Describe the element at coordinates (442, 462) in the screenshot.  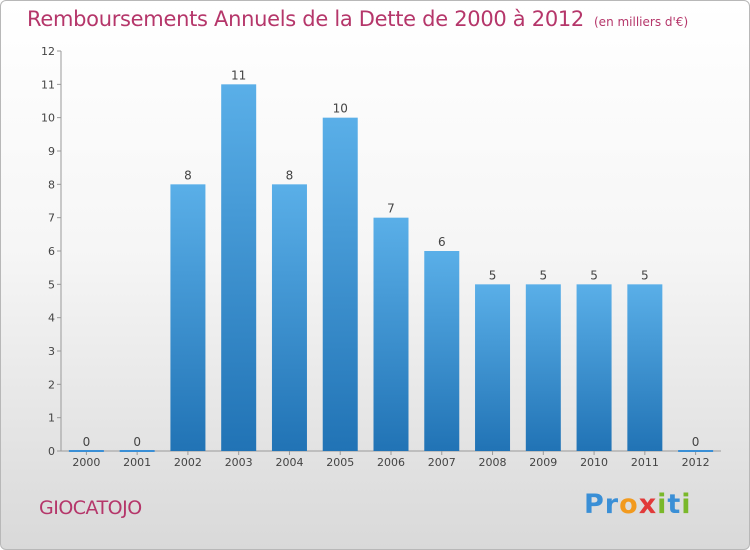
I see `x-tick-label: 2007` at that location.